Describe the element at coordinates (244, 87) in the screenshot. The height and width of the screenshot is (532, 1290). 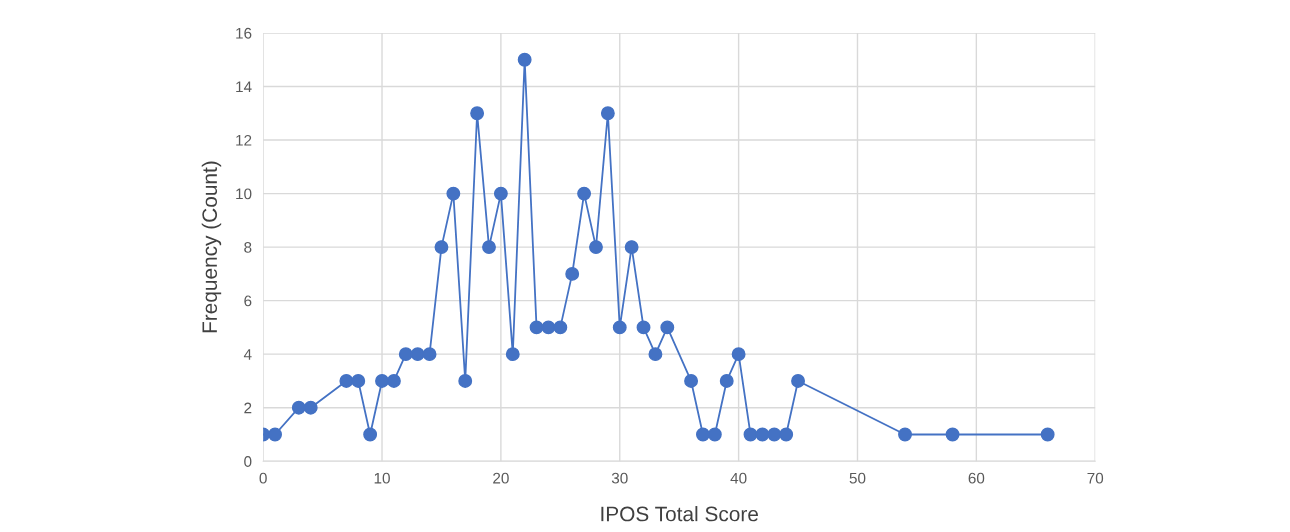
I see `y-tick-label: 14` at that location.